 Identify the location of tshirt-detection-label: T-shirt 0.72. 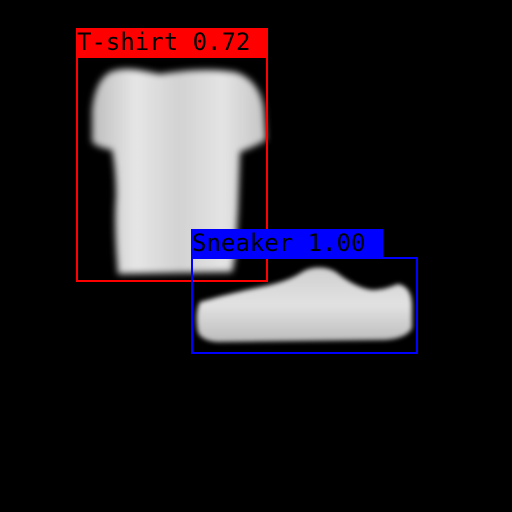
(172, 42).